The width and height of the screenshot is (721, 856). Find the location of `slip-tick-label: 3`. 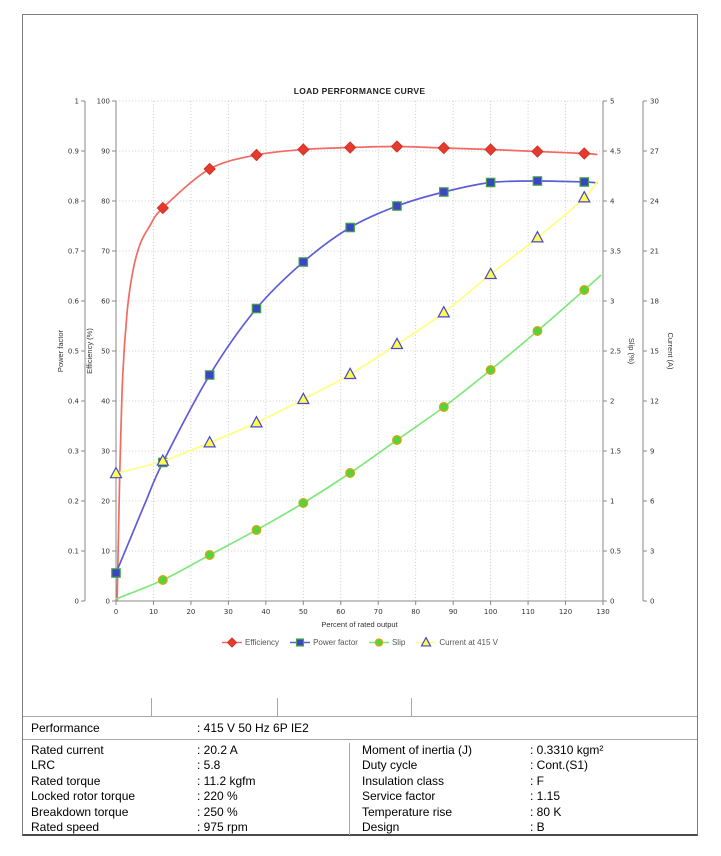

slip-tick-label: 3 is located at coordinates (612, 302).